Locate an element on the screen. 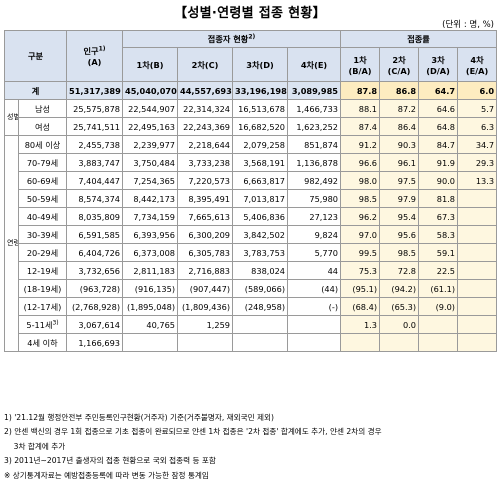  cell-r2: 97.5 is located at coordinates (399, 180).